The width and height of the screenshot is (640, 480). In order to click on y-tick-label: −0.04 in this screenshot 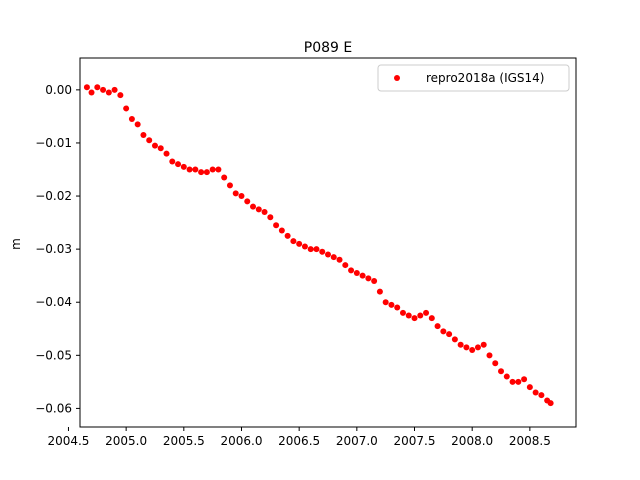, I will do `click(53, 302)`.